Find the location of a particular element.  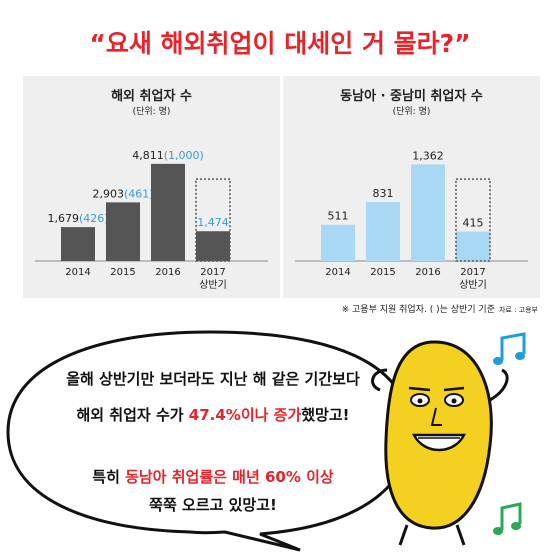

footnote: ※ 고용부 지원 취업자. ( )는 상반기 기준 자료 : 고용부 is located at coordinates (440, 308).